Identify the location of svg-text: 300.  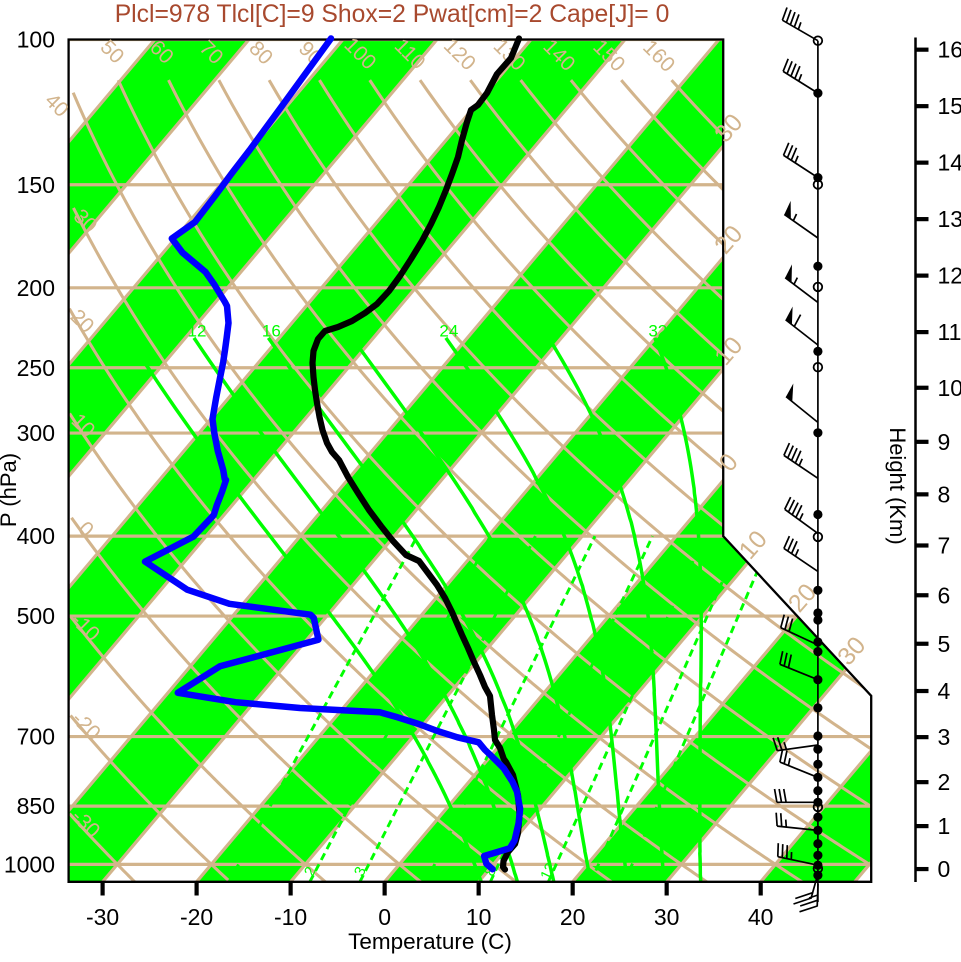
(36, 433).